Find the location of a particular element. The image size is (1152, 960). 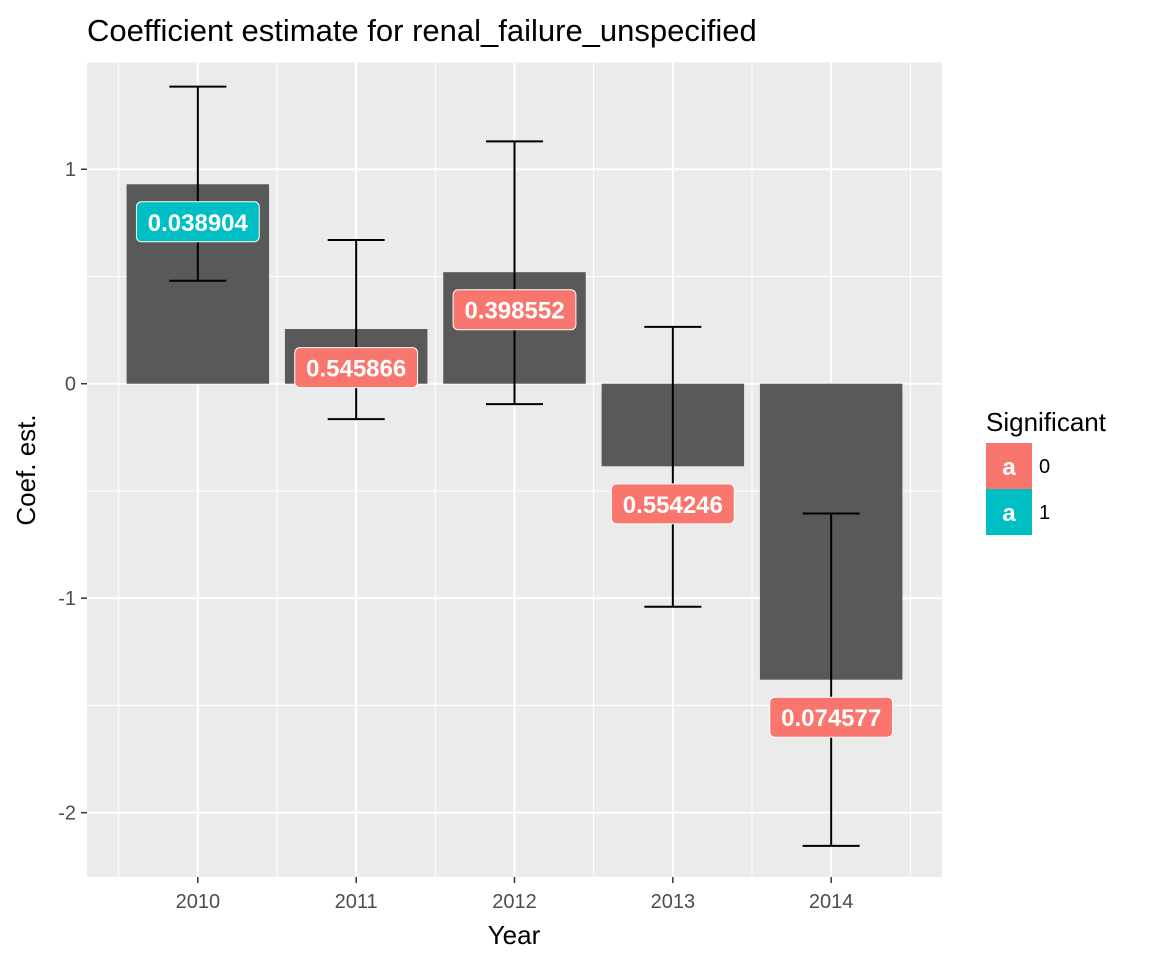

data-label-2014: 0.074577 is located at coordinates (831, 717).